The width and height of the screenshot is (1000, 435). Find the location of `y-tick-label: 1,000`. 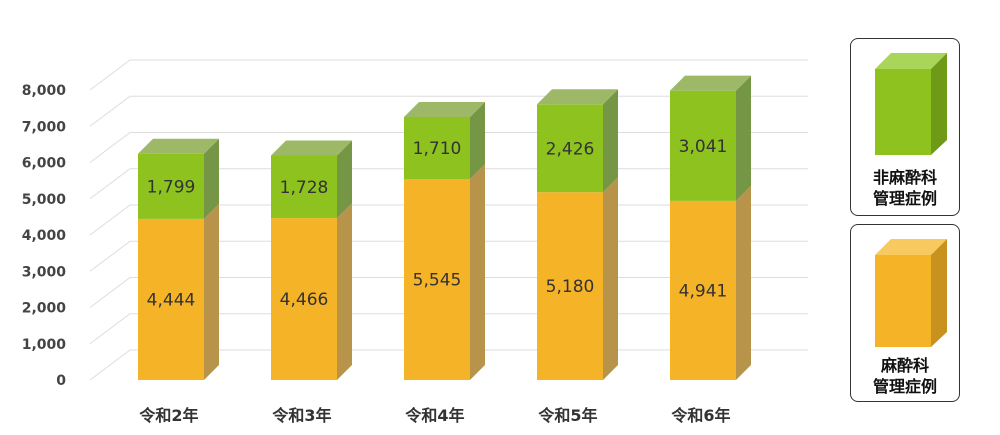

y-tick-label: 1,000 is located at coordinates (44, 345).